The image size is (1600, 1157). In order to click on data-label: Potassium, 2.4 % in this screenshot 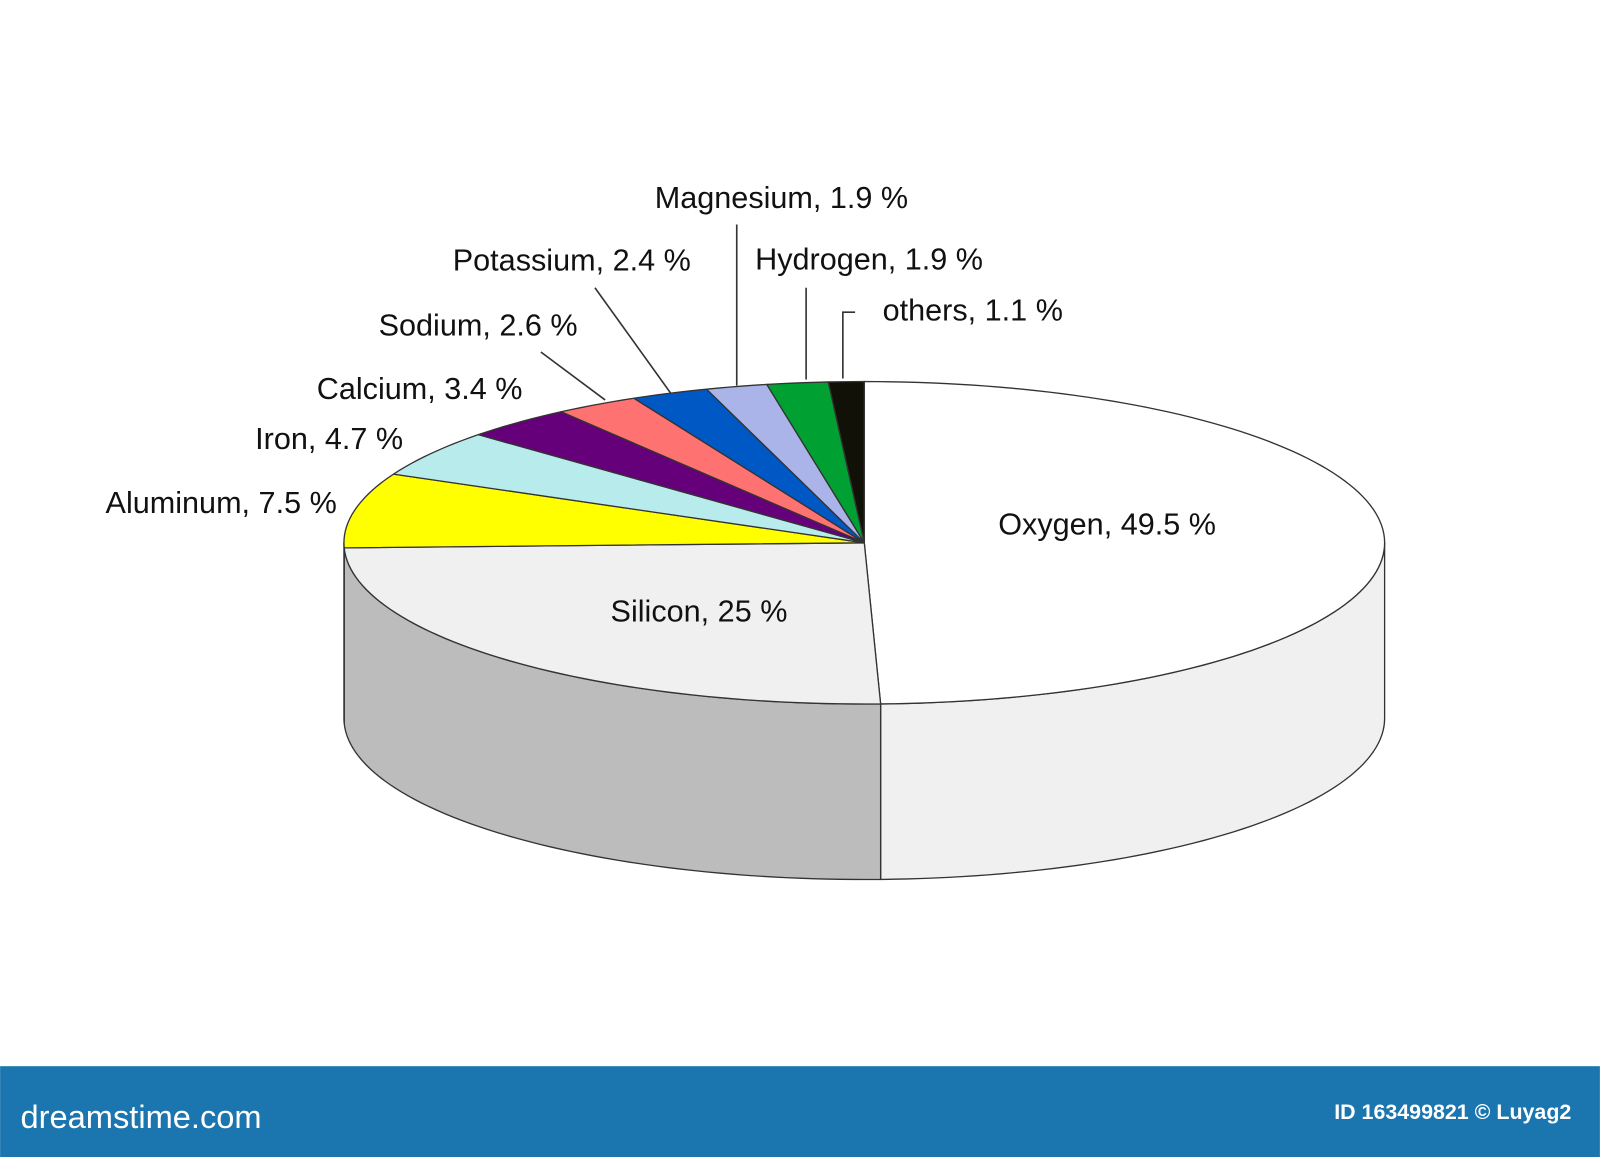, I will do `click(572, 260)`.